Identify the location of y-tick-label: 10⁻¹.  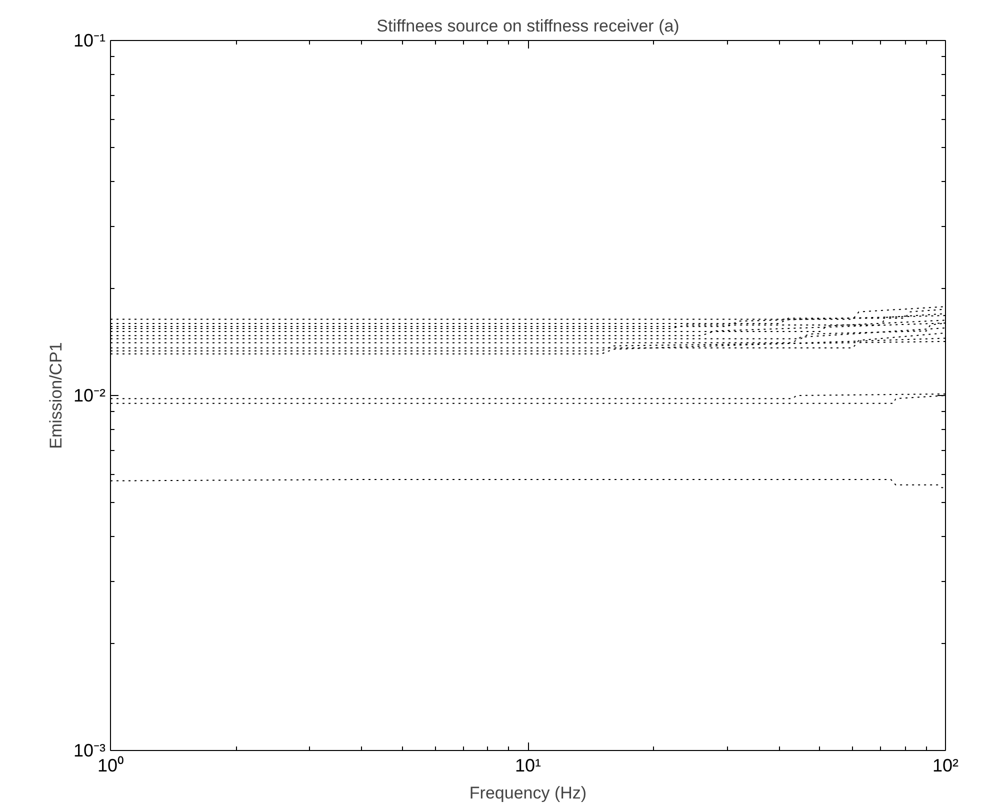
(89, 40).